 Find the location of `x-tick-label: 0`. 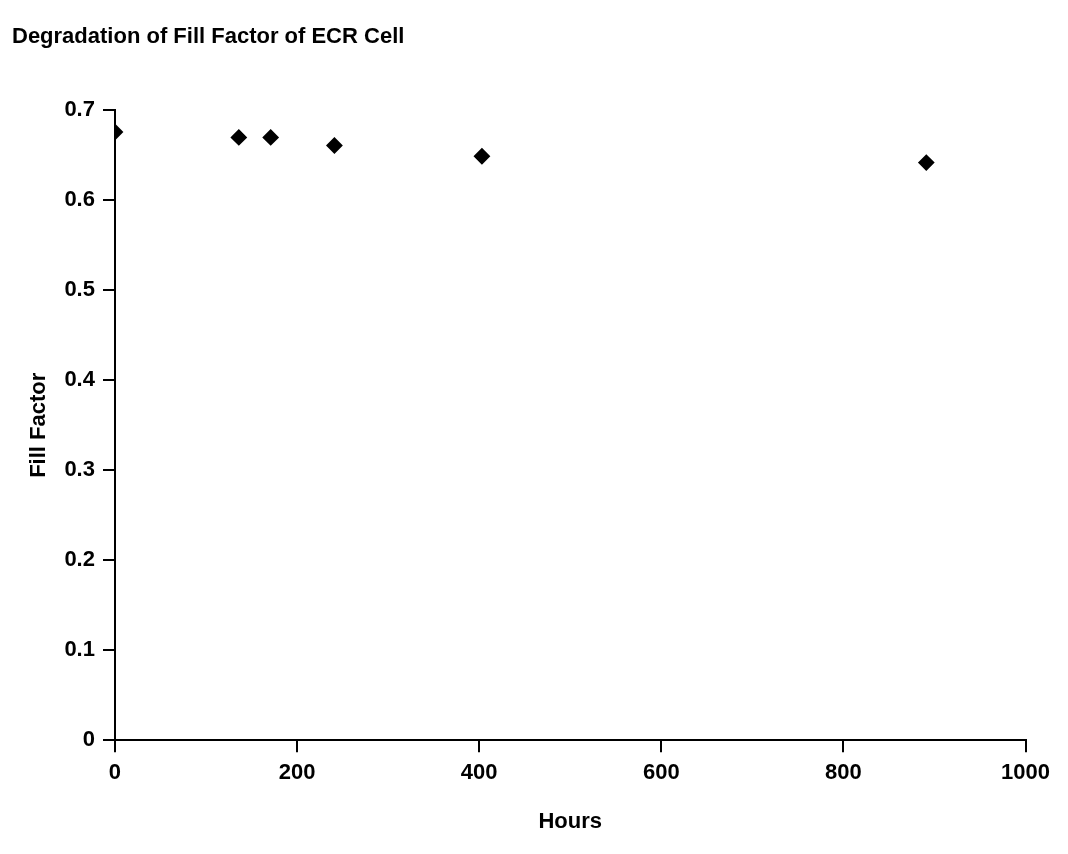

x-tick-label: 0 is located at coordinates (115, 772).